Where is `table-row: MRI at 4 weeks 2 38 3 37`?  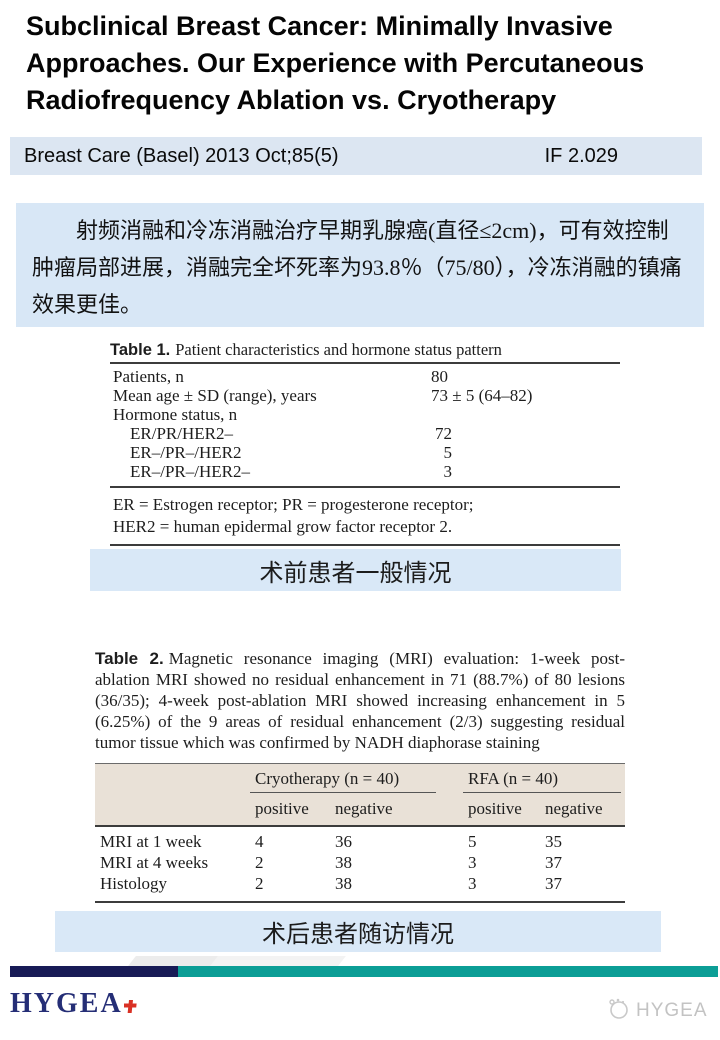
table-row: MRI at 4 weeks 2 38 3 37 is located at coordinates (331, 862).